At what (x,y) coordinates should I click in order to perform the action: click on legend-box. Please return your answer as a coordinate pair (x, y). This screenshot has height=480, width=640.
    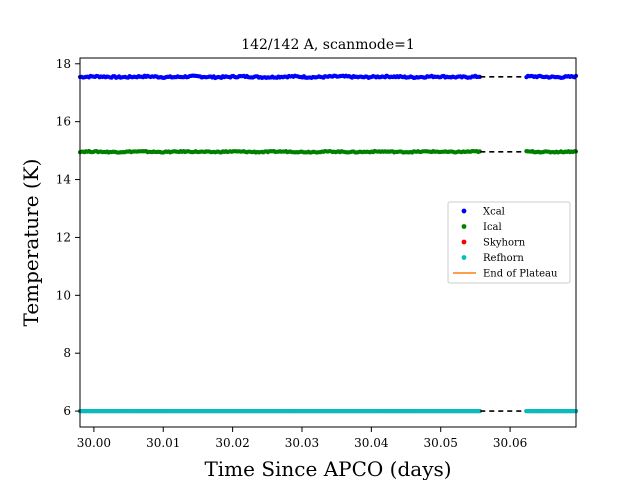
    Looking at the image, I should click on (509, 242).